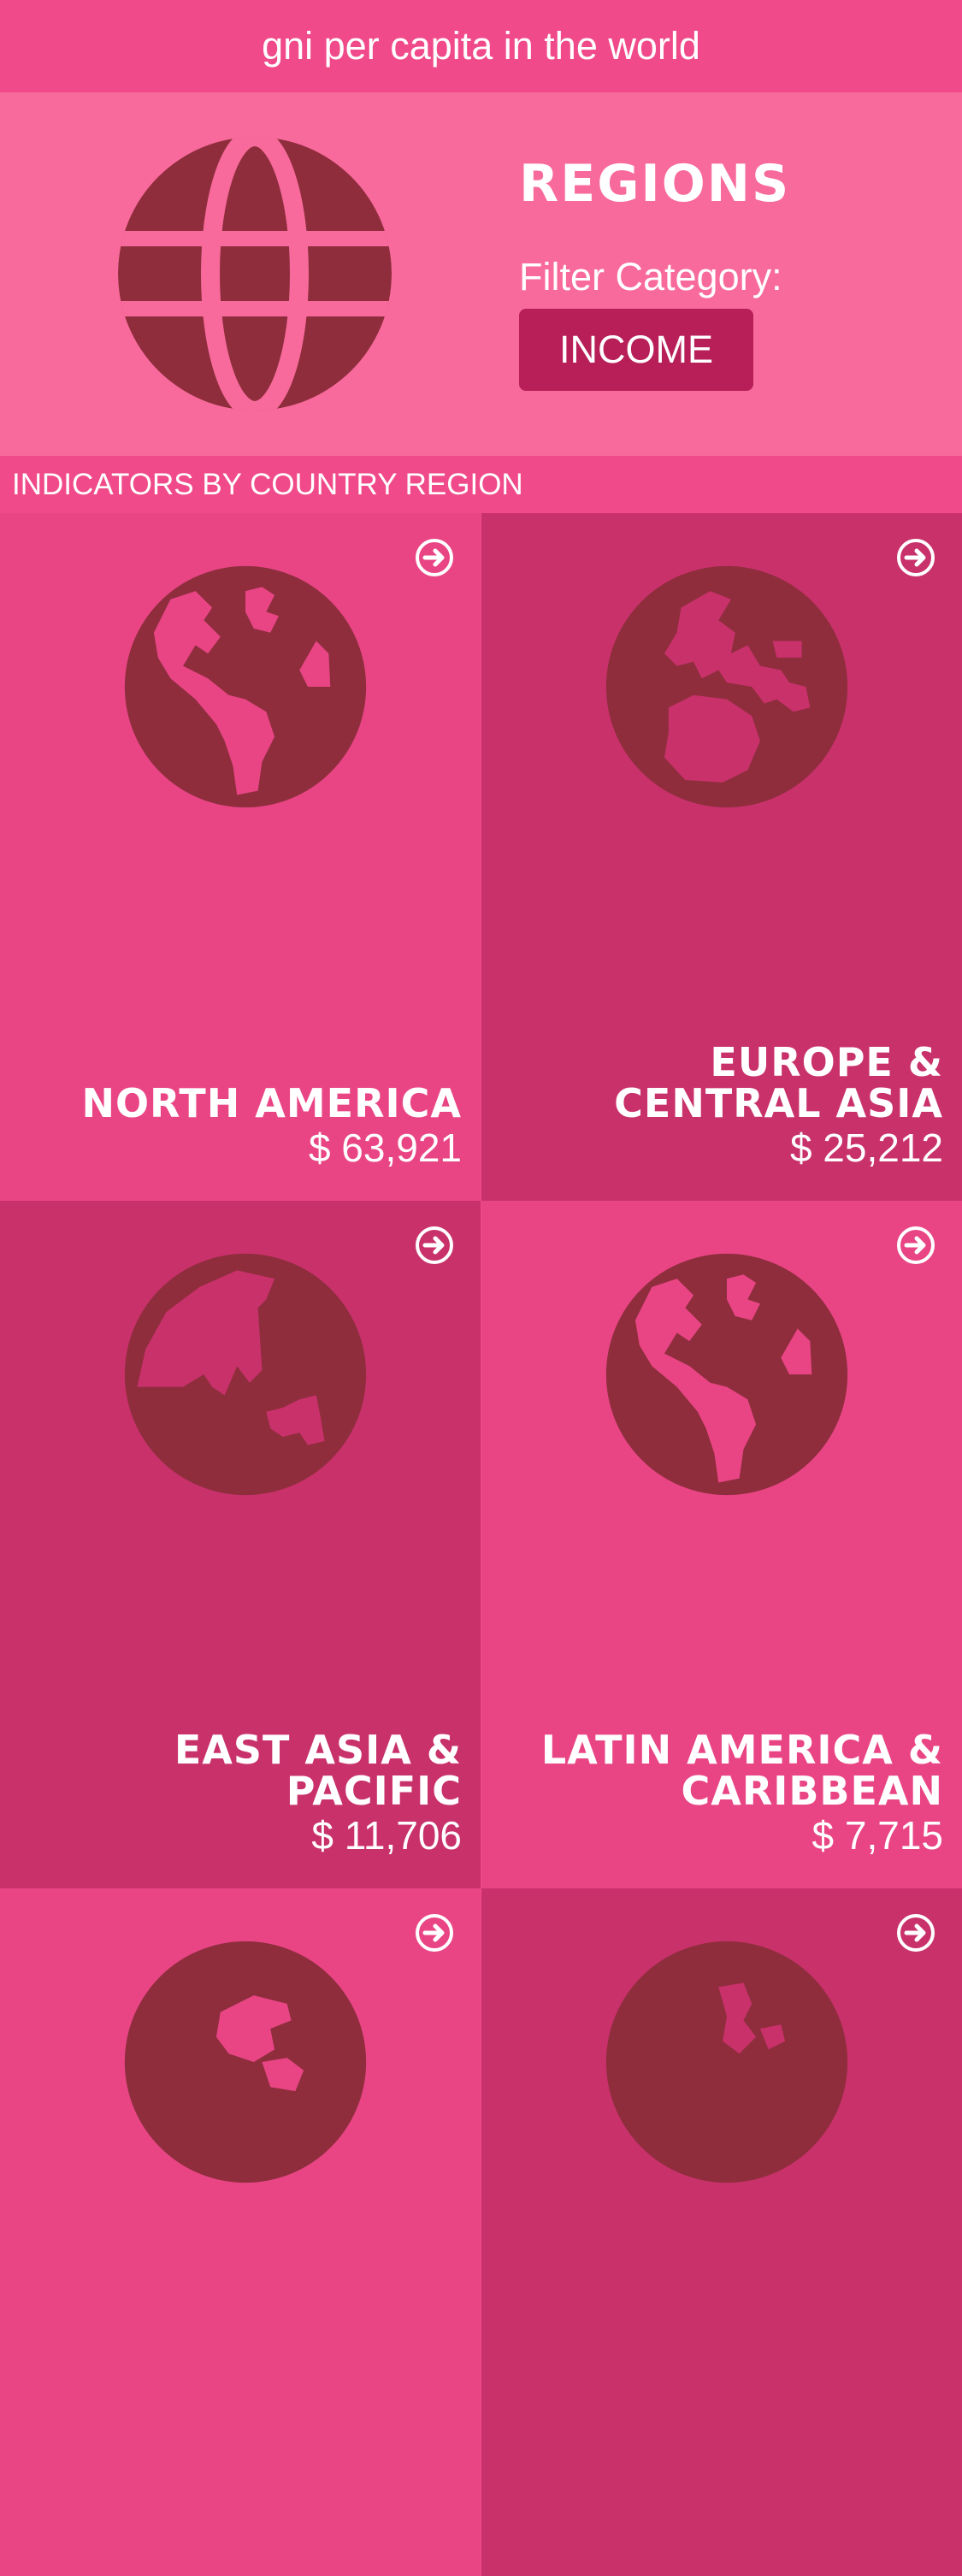 The image size is (962, 2576). I want to click on section-label-text: INDICATORS BY COUNTRY REGION, so click(267, 484).